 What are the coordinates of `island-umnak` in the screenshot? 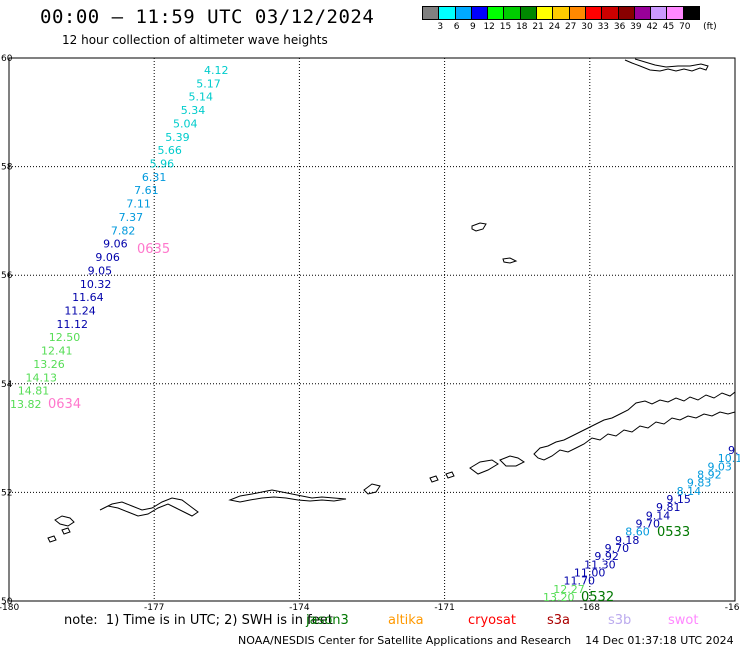 It's located at (484, 467).